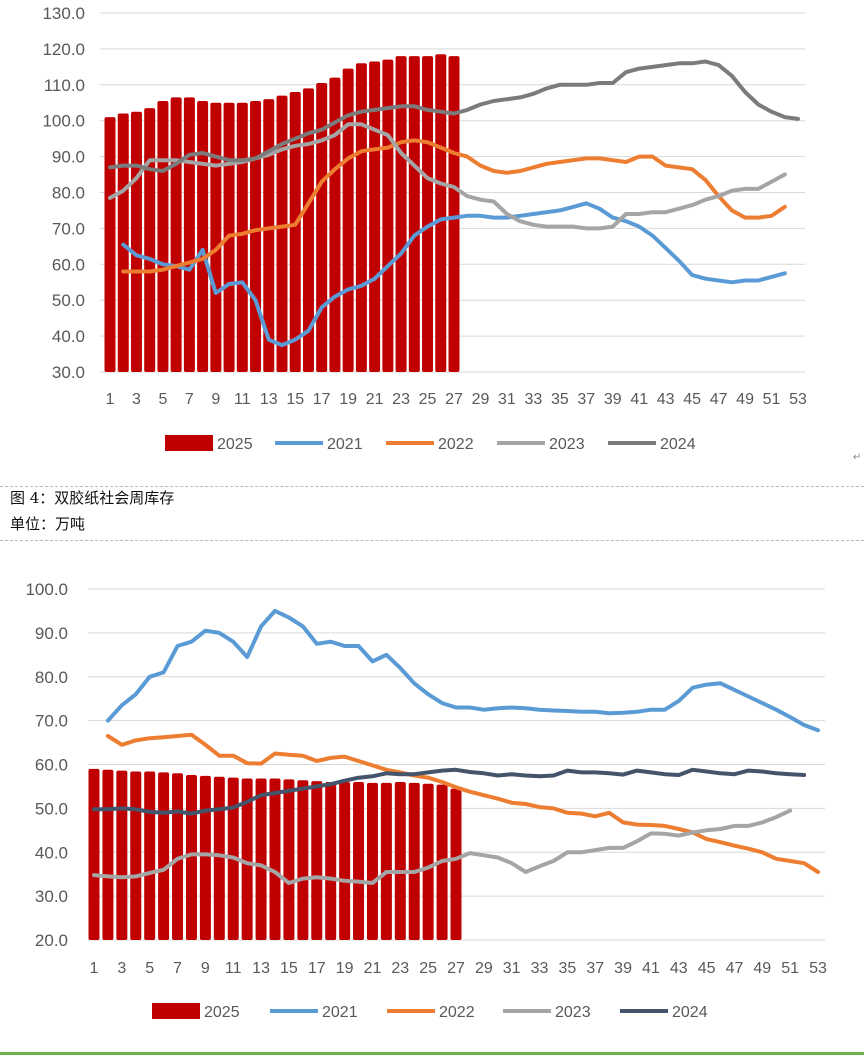 Image resolution: width=864 pixels, height=1060 pixels. Describe the element at coordinates (449, 791) in the screenshot. I see `line-2024` at that location.